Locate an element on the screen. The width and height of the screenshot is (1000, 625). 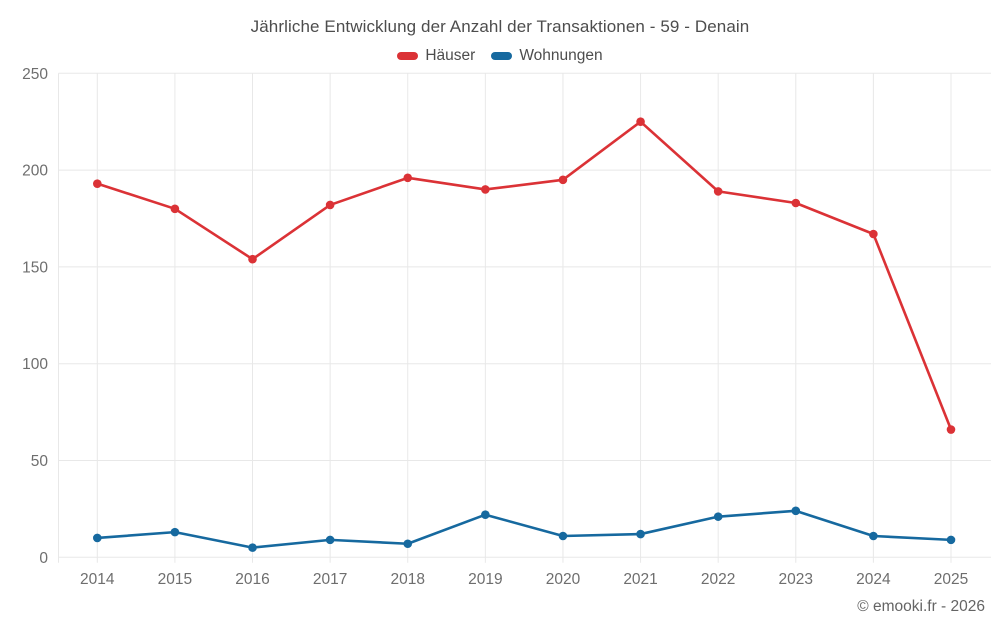
point-h-user-2014 is located at coordinates (97, 183).